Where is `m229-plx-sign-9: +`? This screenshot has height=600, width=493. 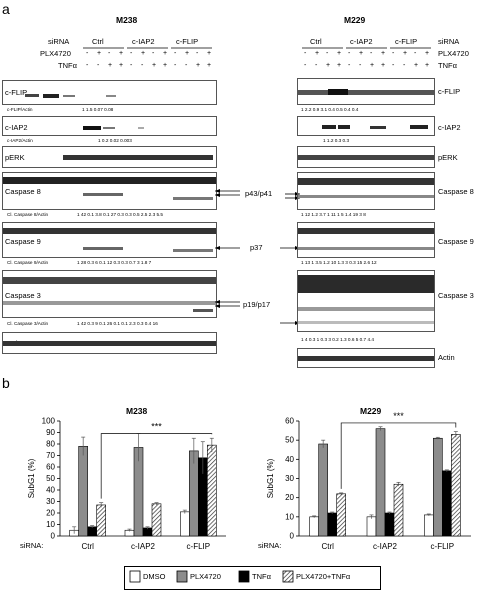
m229-plx-sign-9: + is located at coordinates (405, 53).